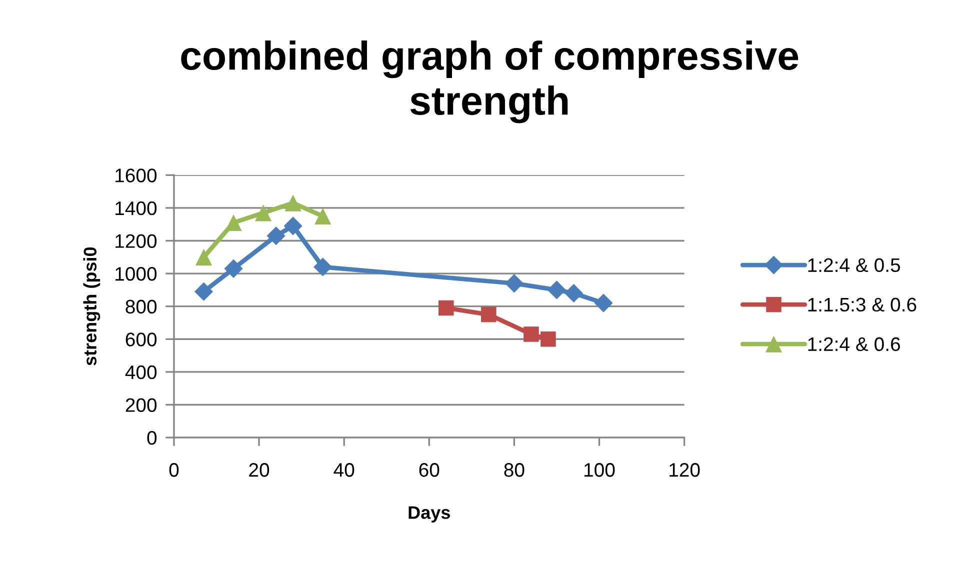 The image size is (958, 578). What do you see at coordinates (141, 405) in the screenshot?
I see `y-tick-label: 200` at bounding box center [141, 405].